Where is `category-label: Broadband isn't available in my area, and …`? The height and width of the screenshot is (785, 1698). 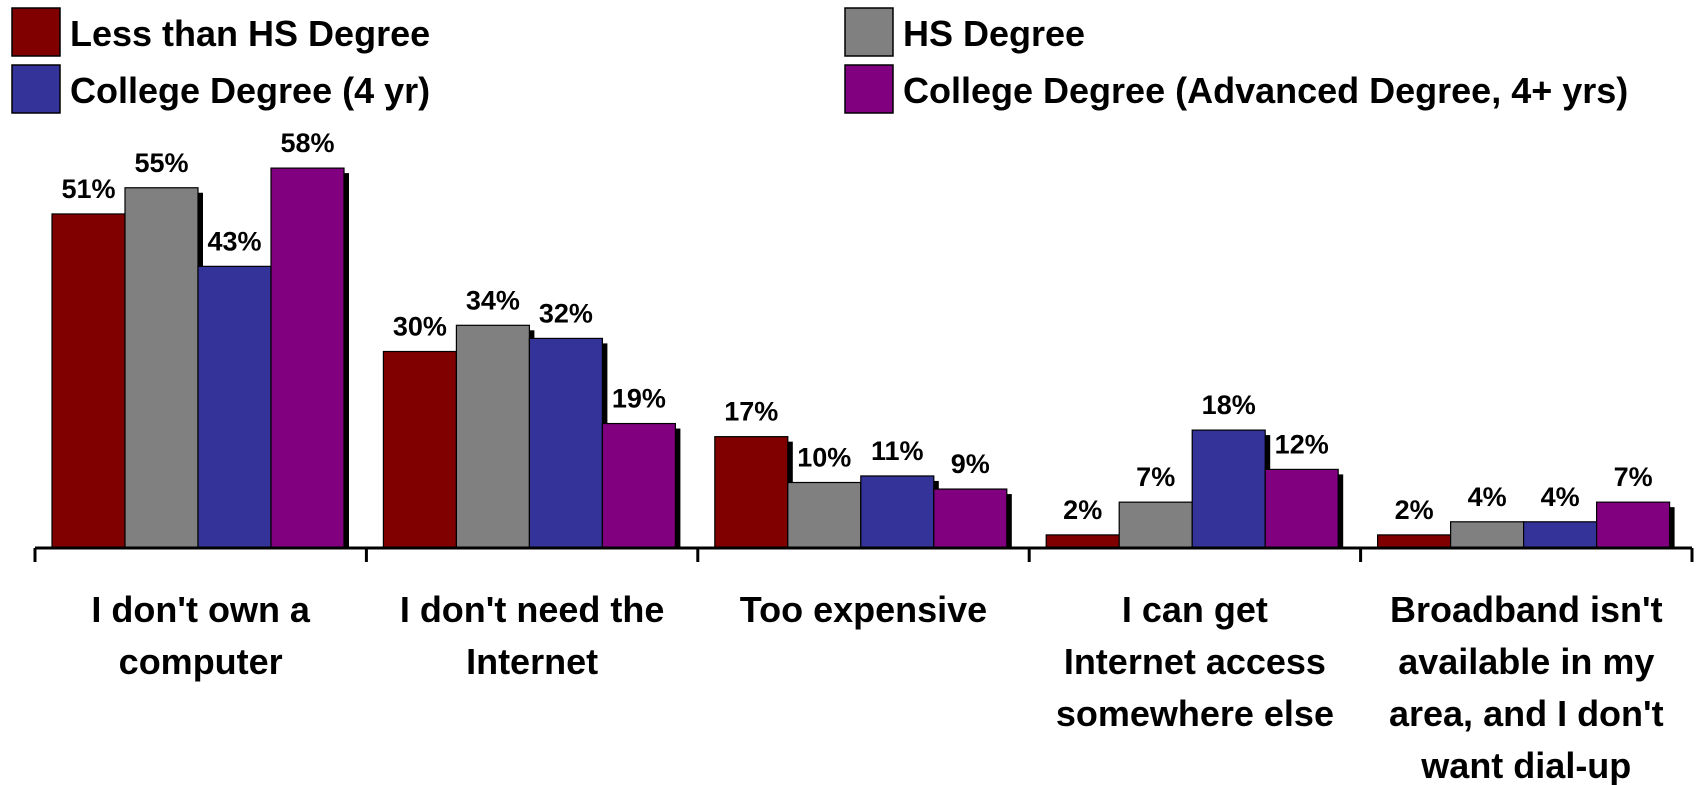 category-label: Broadband isn't available in my area, and … is located at coordinates (1526, 687).